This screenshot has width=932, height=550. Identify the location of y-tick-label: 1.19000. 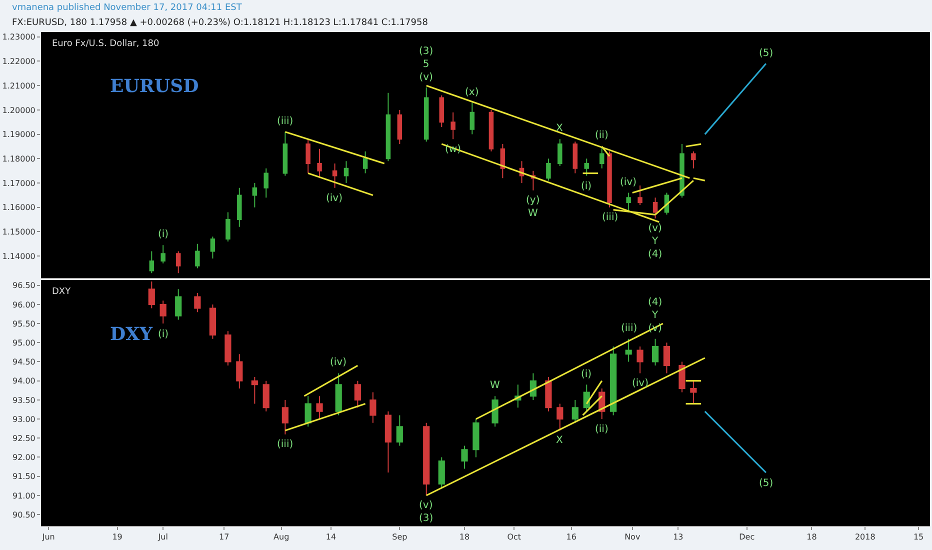
(19, 135).